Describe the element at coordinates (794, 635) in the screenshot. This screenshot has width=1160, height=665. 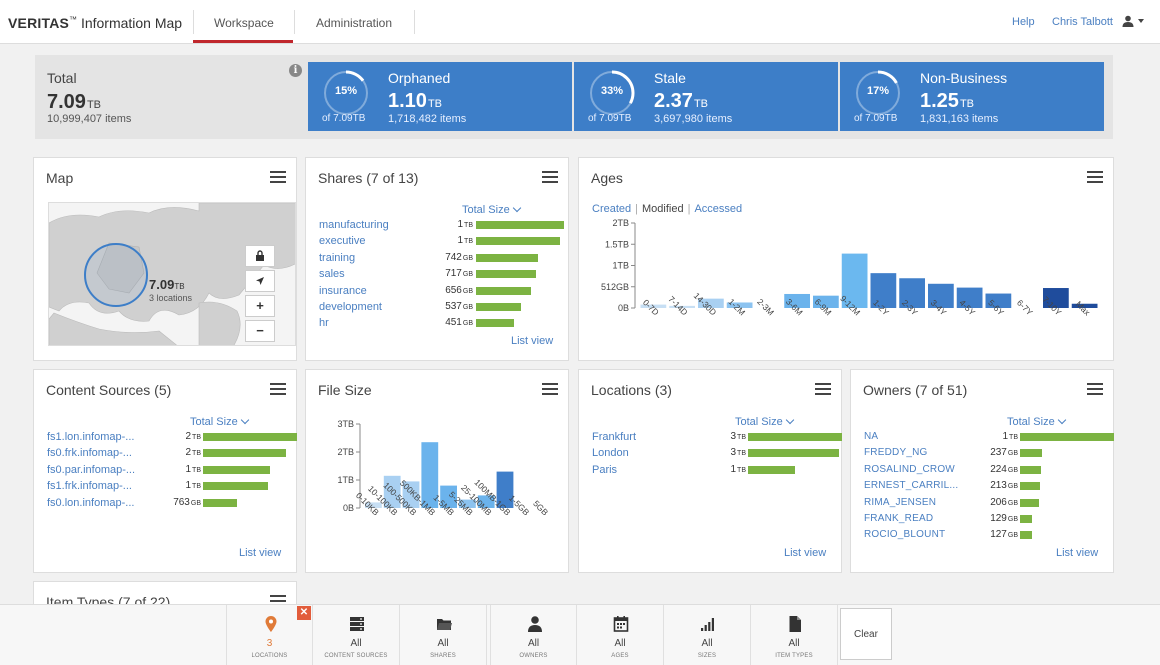
I see `filter-item-types: All ITEM TYPES` at that location.